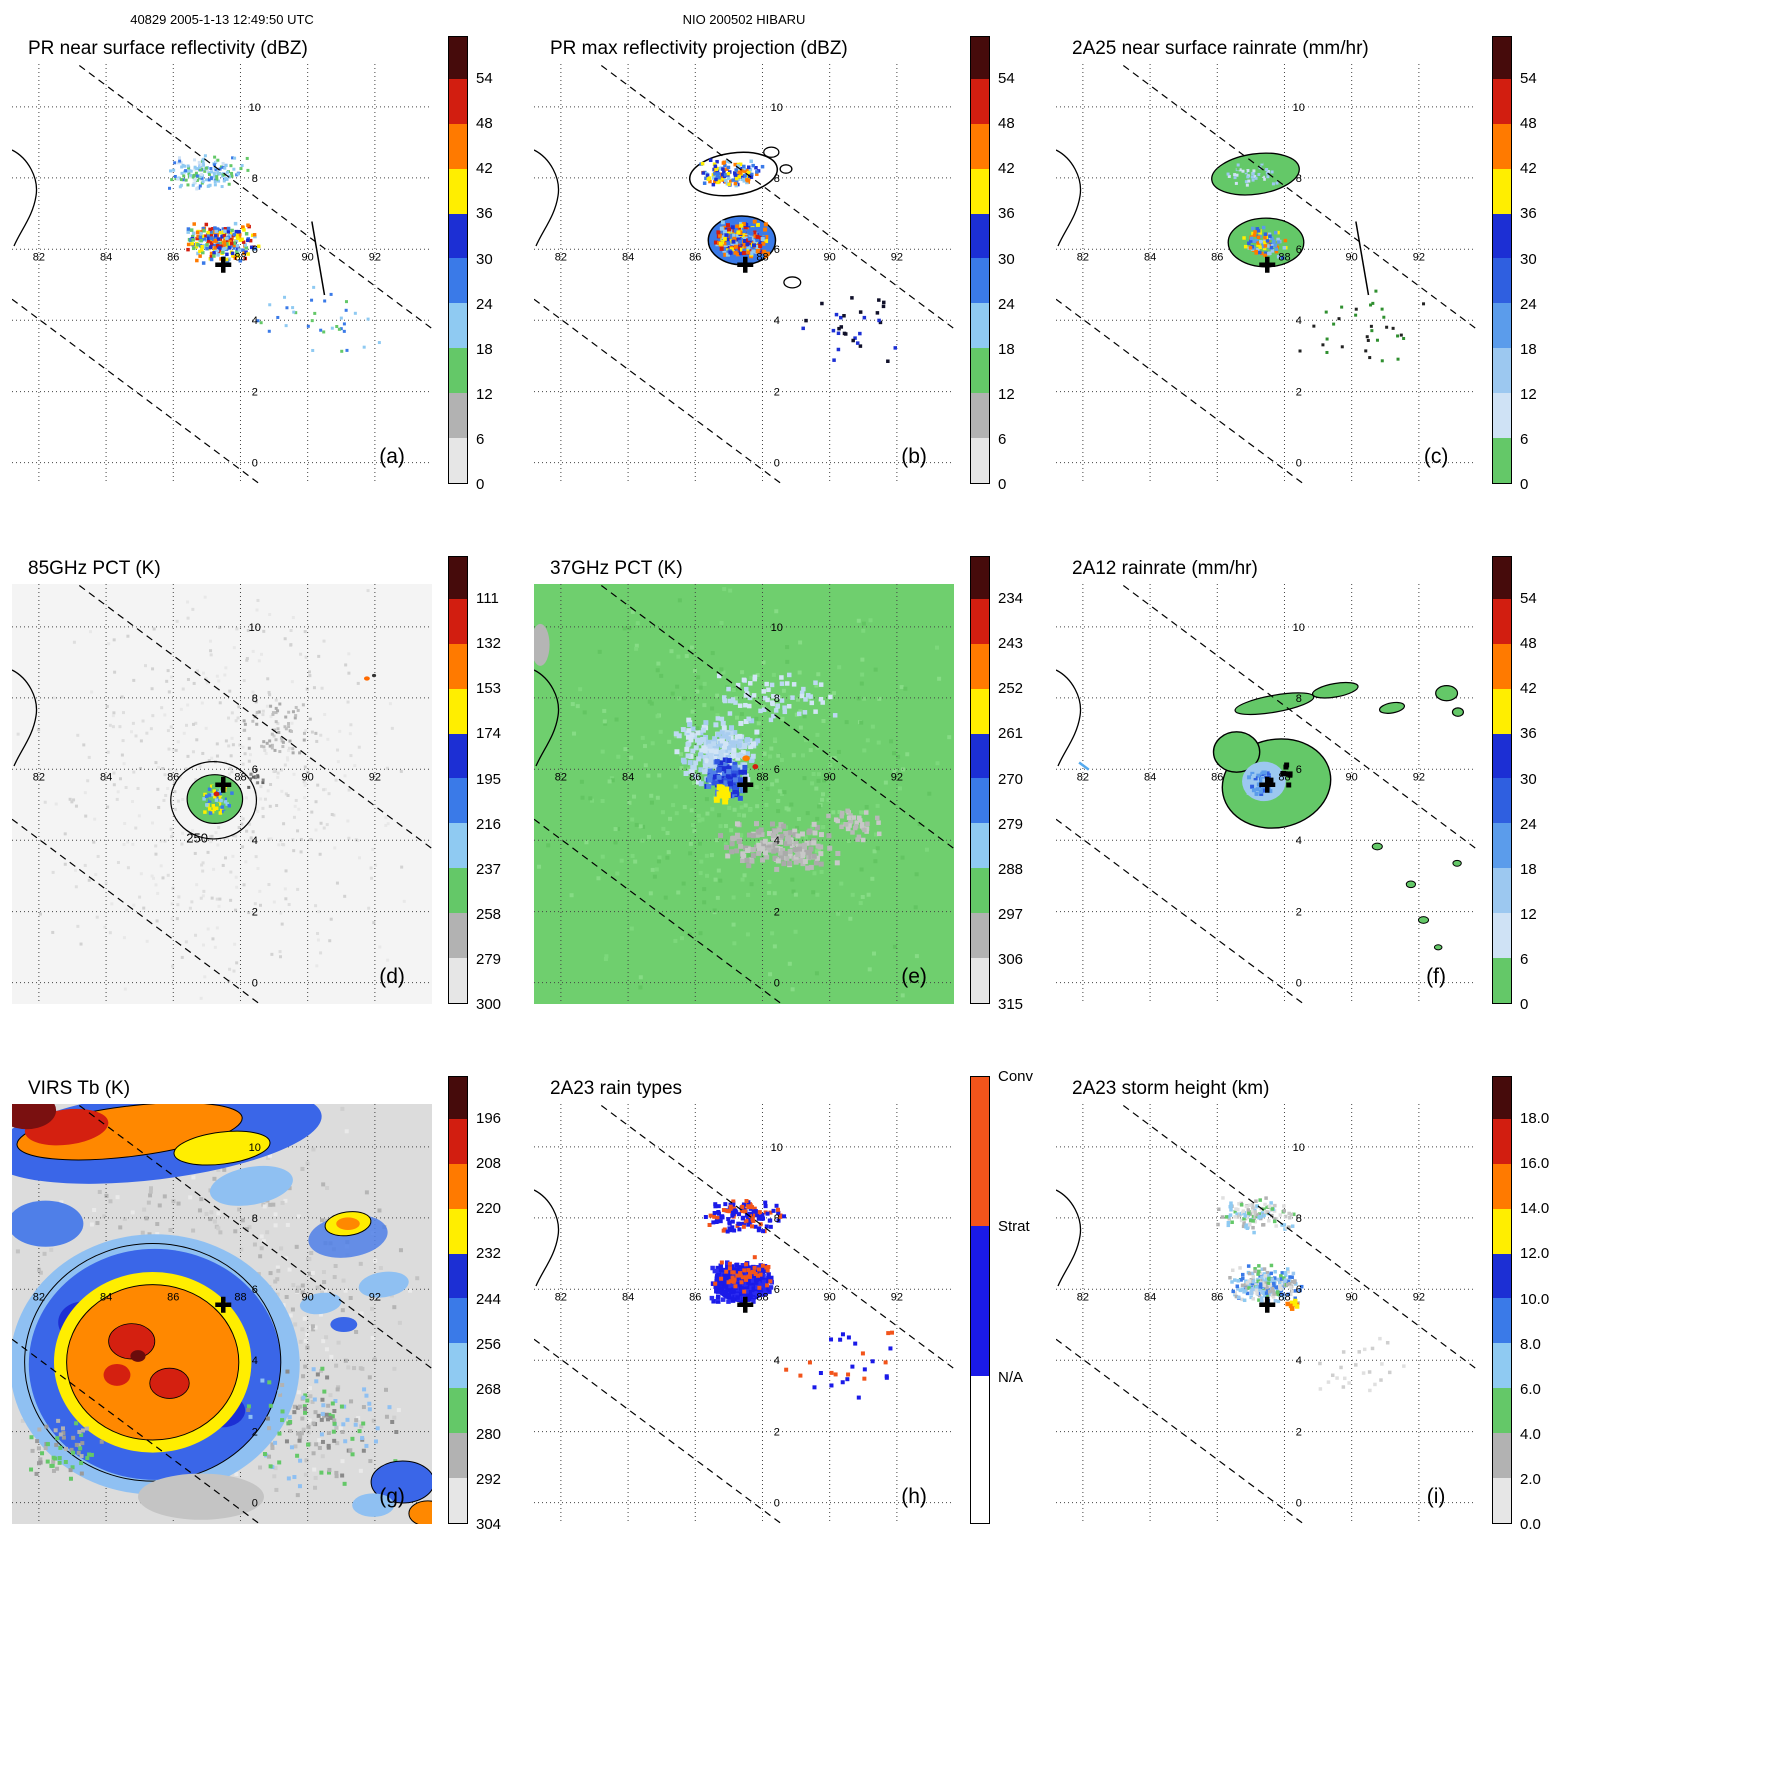  I want to click on colorbar-label: 288, so click(1011, 869).